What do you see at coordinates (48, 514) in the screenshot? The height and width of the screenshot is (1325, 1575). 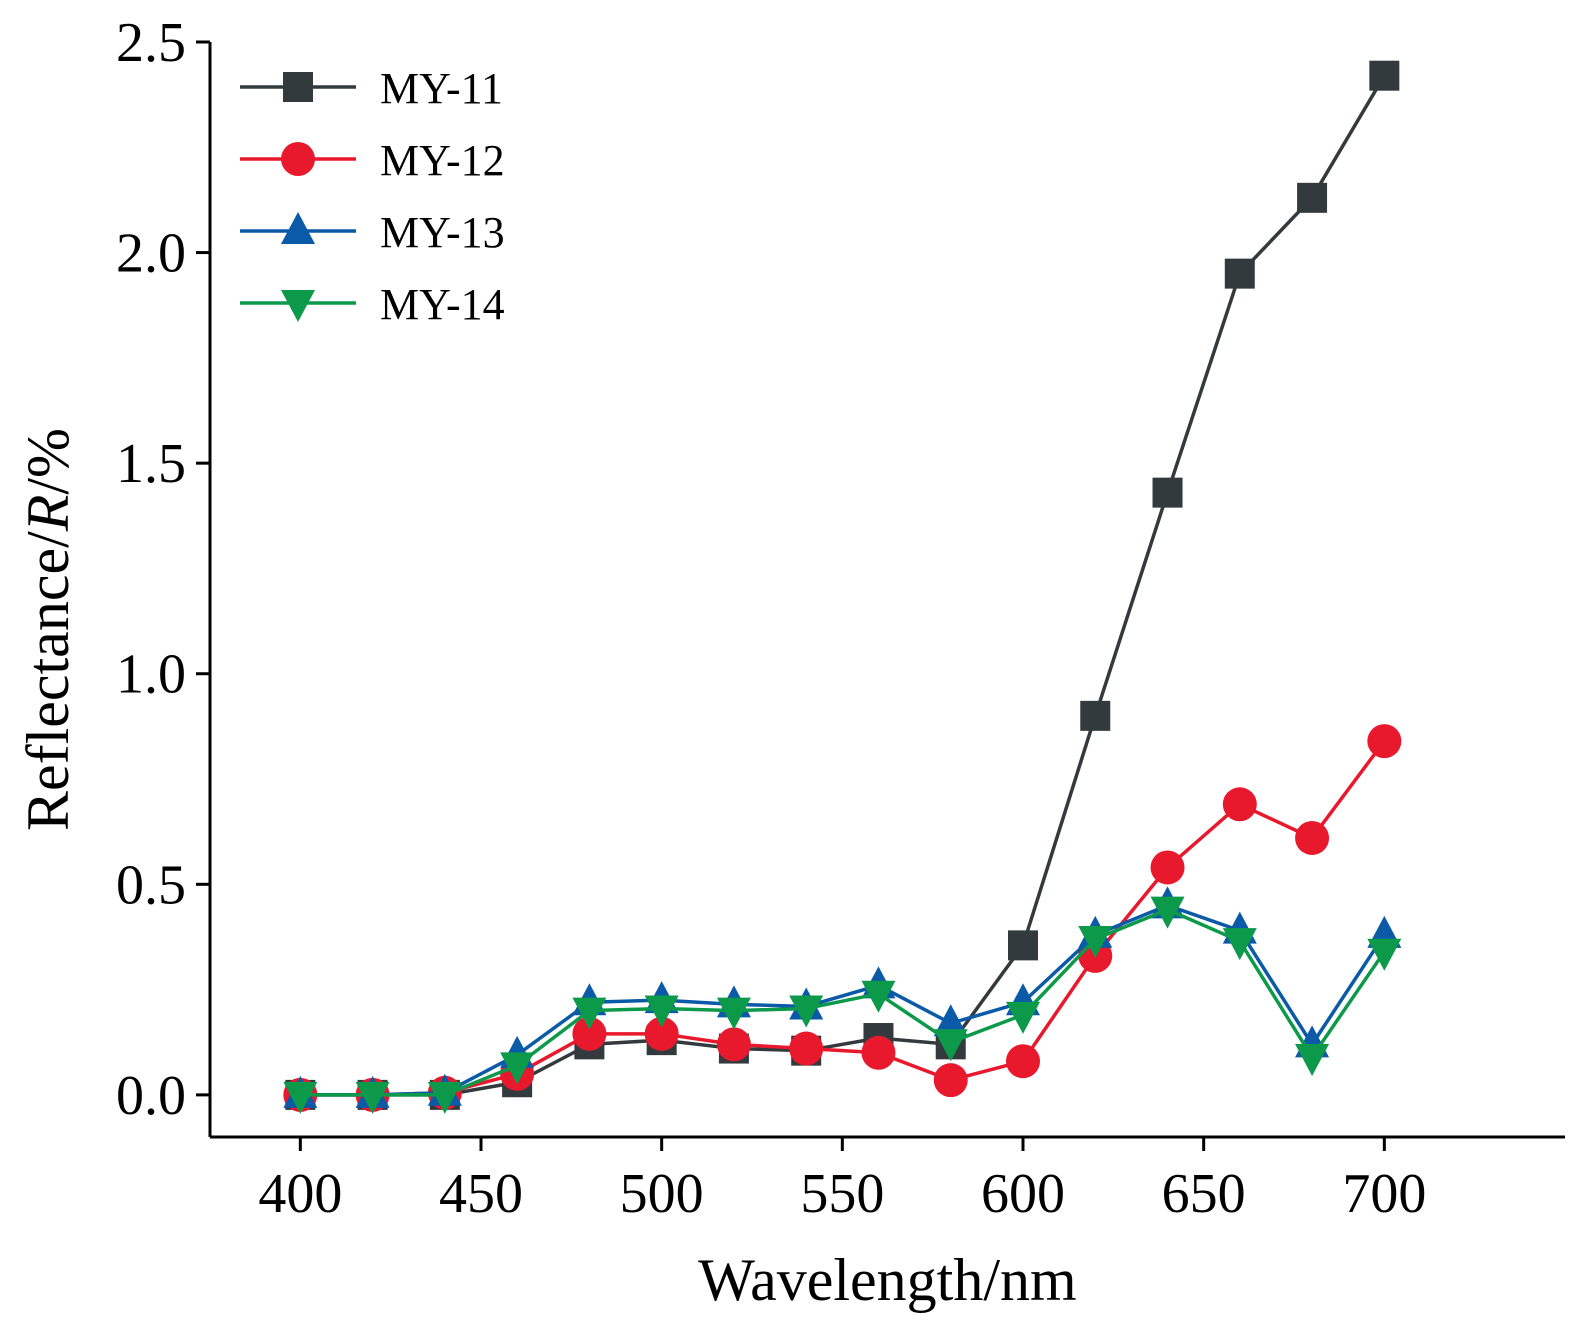 I see `y-axis-label-italic: R` at bounding box center [48, 514].